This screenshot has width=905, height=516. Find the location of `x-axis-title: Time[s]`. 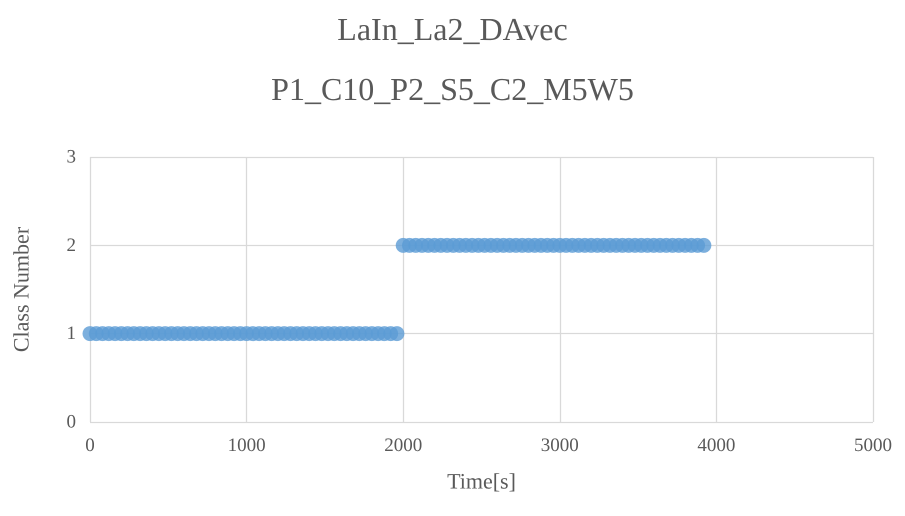

x-axis-title: Time[s] is located at coordinates (481, 481).